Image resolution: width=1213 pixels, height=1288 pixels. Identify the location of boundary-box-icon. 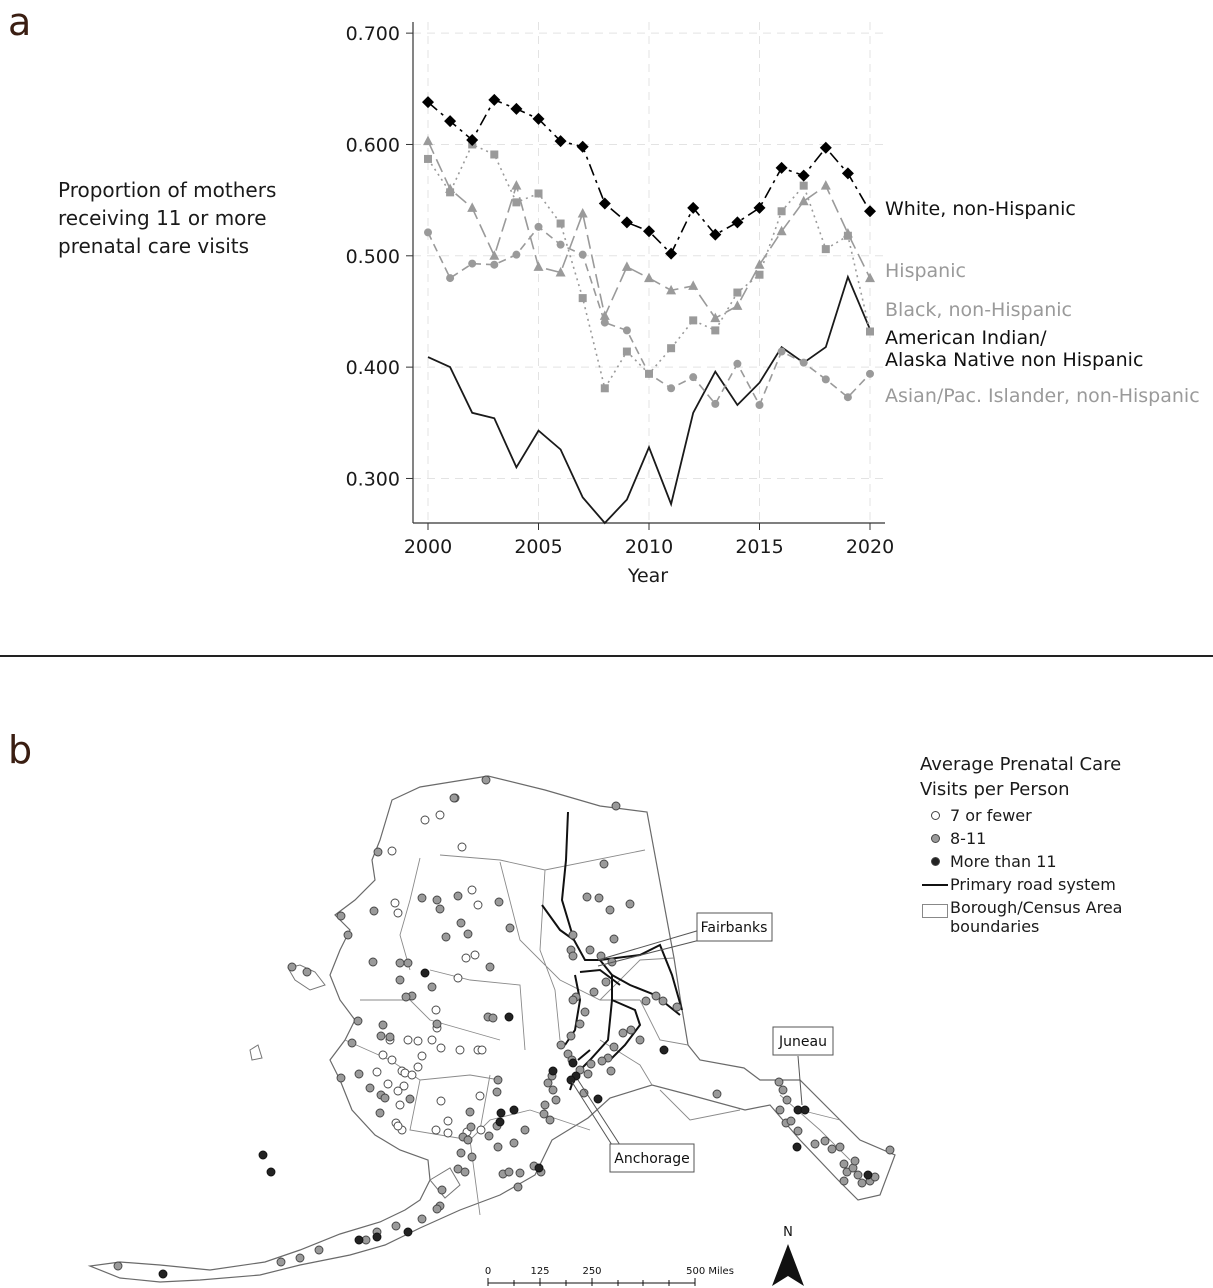
(935, 911).